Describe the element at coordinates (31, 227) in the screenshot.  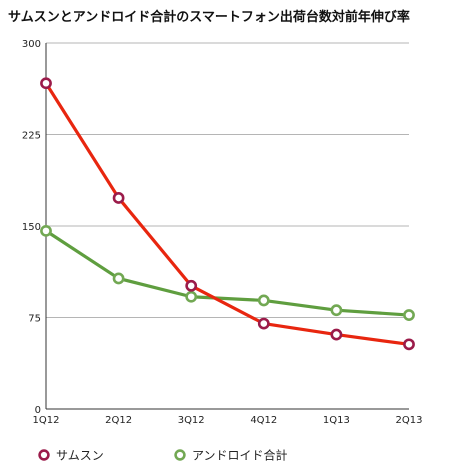
I see `y-tick-label-150: 150` at that location.